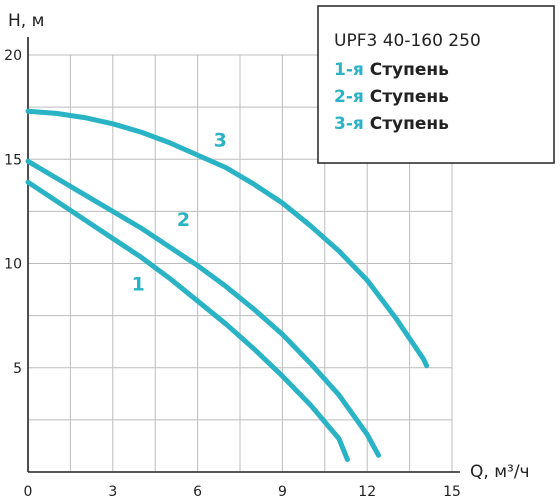  Describe the element at coordinates (183, 220) in the screenshot. I see `curve-label-2: 2` at that location.